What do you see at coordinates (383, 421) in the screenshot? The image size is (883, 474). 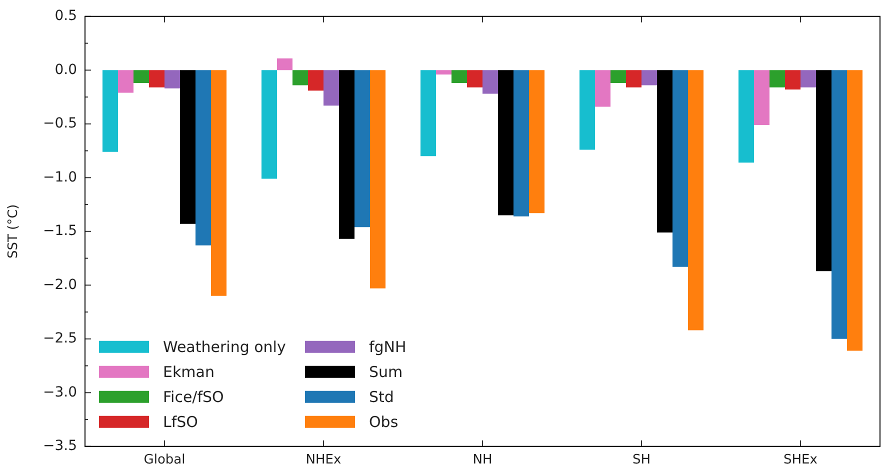 I see `legend-label: Obs` at bounding box center [383, 421].